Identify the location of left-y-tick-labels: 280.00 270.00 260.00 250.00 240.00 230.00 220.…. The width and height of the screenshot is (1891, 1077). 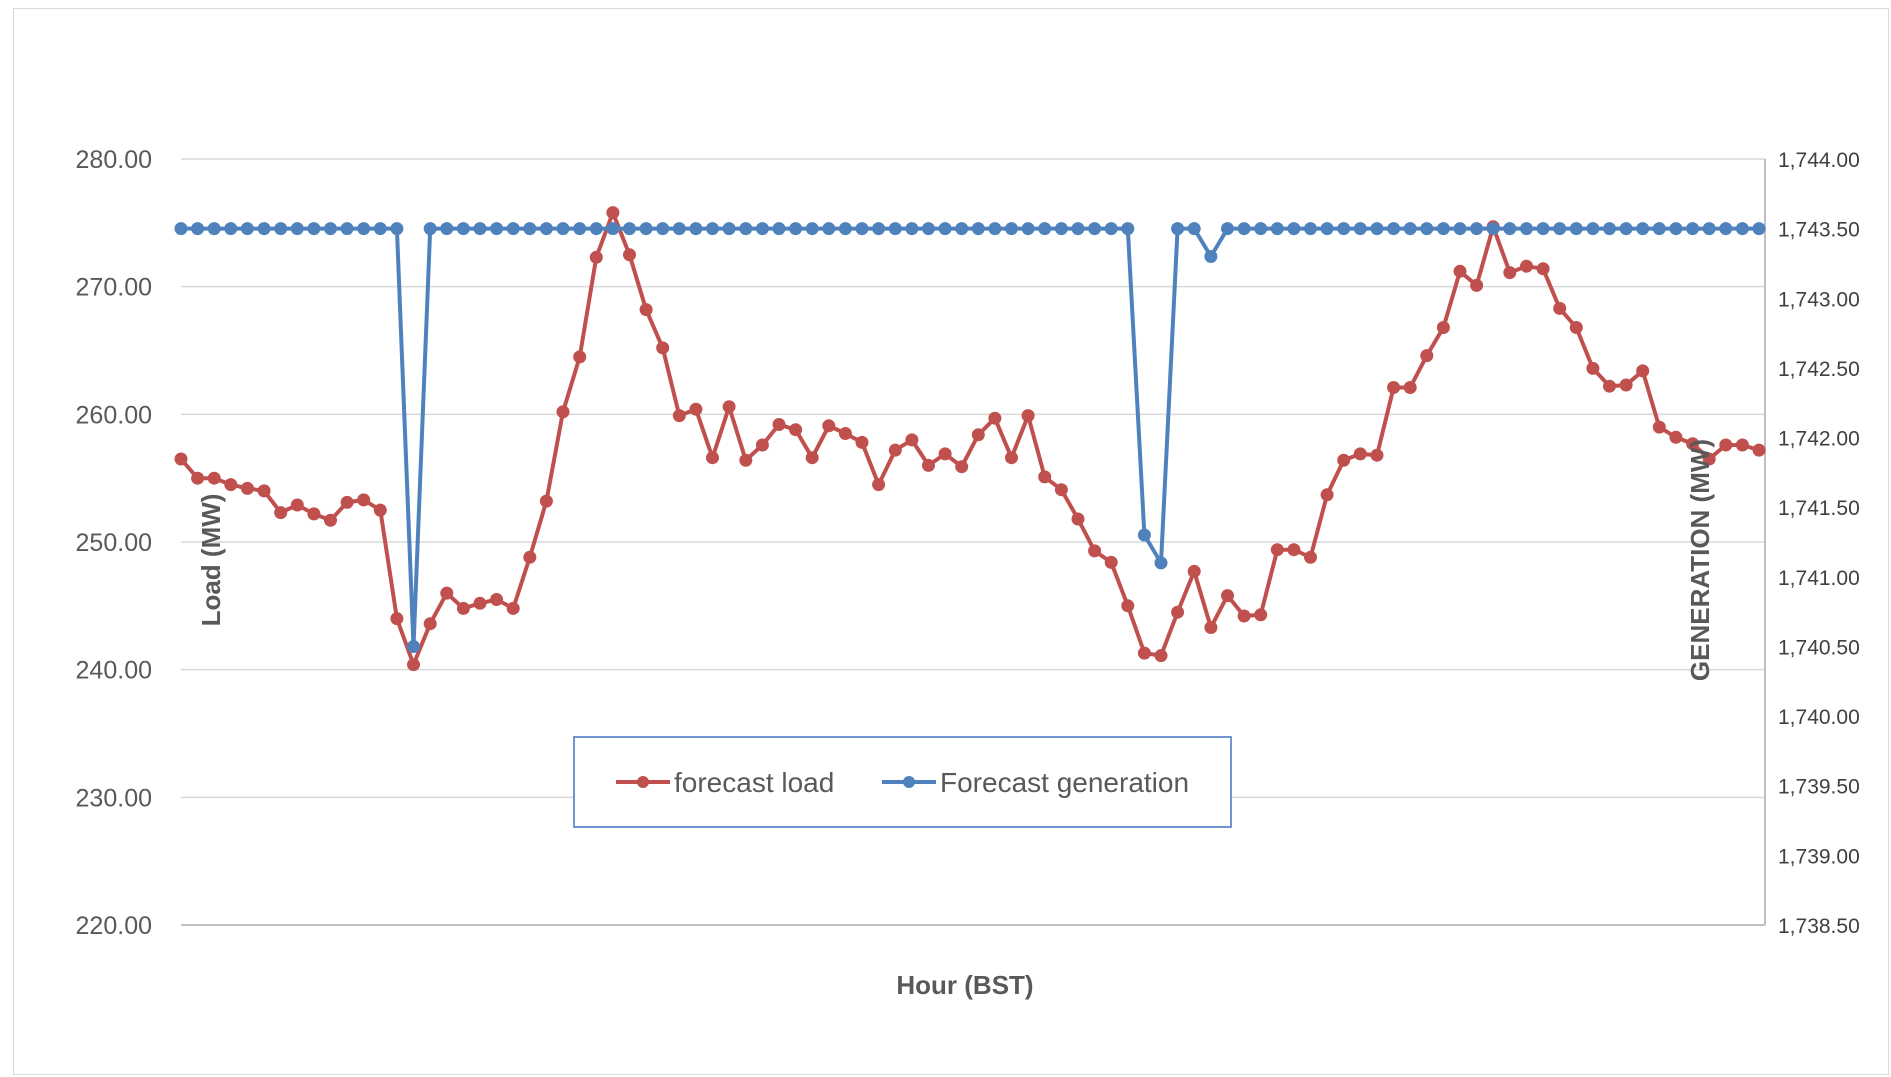
(114, 543).